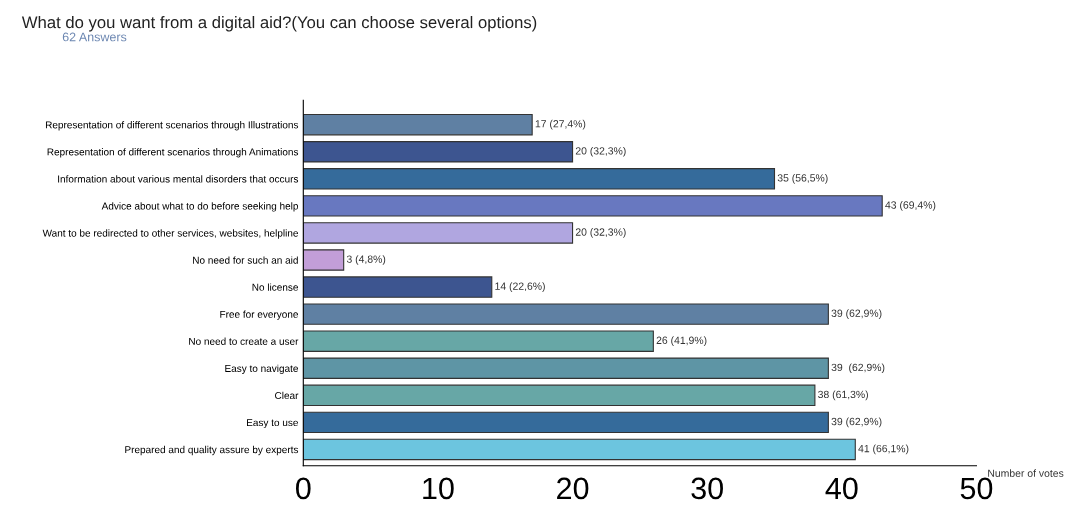 This screenshot has height=528, width=1091. I want to click on y-tick-label: Prepared and quality assure by experts, so click(212, 450).